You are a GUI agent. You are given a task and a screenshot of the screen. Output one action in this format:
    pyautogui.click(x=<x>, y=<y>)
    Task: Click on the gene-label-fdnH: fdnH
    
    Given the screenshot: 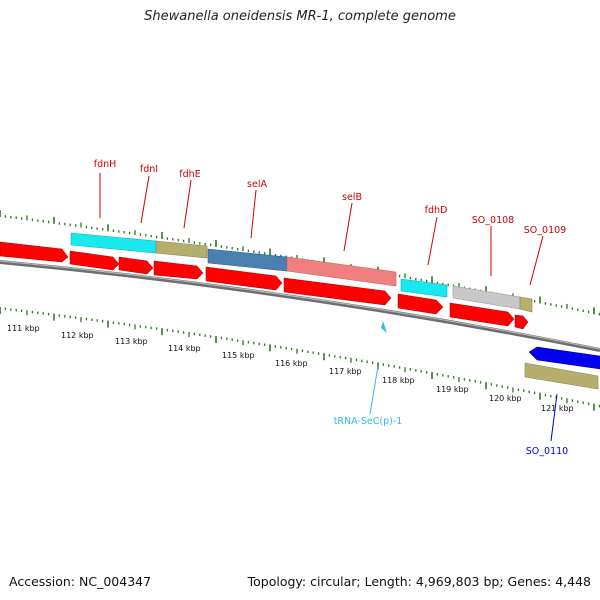 What is the action you would take?
    pyautogui.click(x=105, y=164)
    